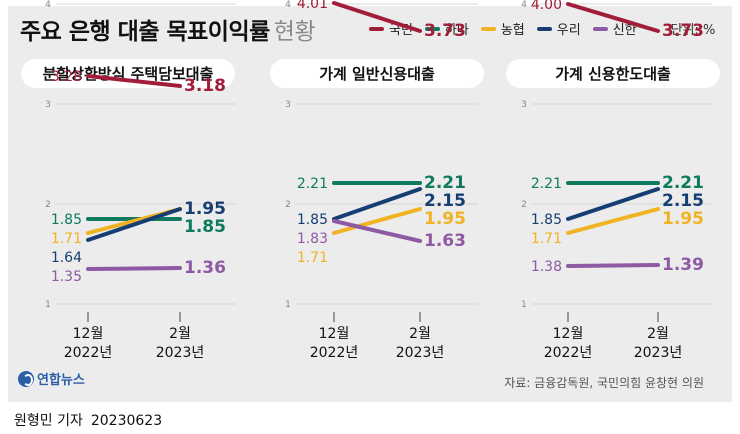  Describe the element at coordinates (445, 241) in the screenshot. I see `end-value-label: 1.63` at that location.